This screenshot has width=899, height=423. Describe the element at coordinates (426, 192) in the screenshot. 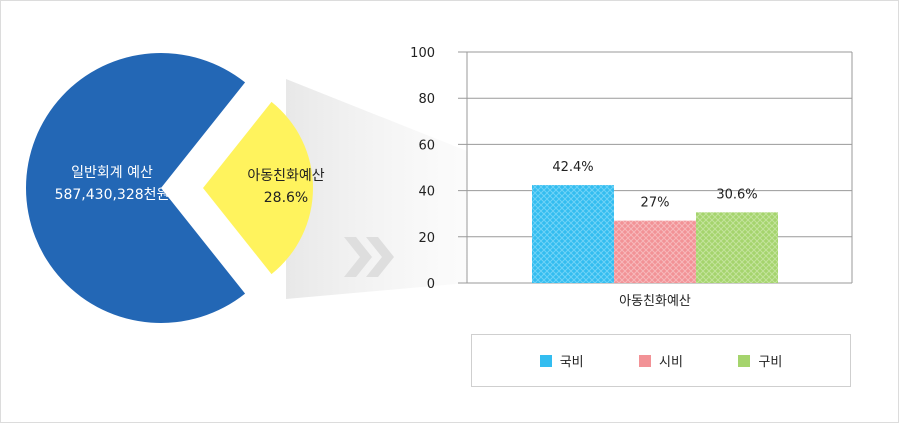

I see `y-tick-label: 40` at that location.